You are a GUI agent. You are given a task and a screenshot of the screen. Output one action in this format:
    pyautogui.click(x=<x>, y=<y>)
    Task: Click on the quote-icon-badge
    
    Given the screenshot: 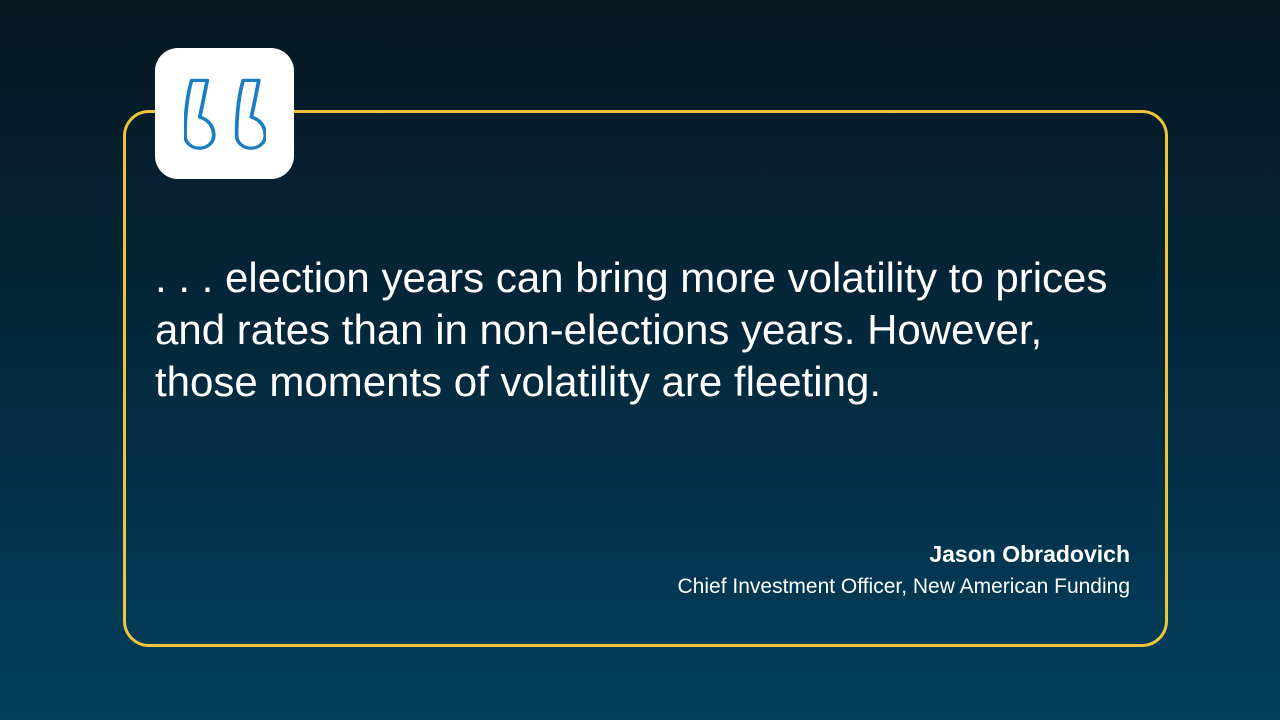 What is the action you would take?
    pyautogui.click(x=224, y=113)
    